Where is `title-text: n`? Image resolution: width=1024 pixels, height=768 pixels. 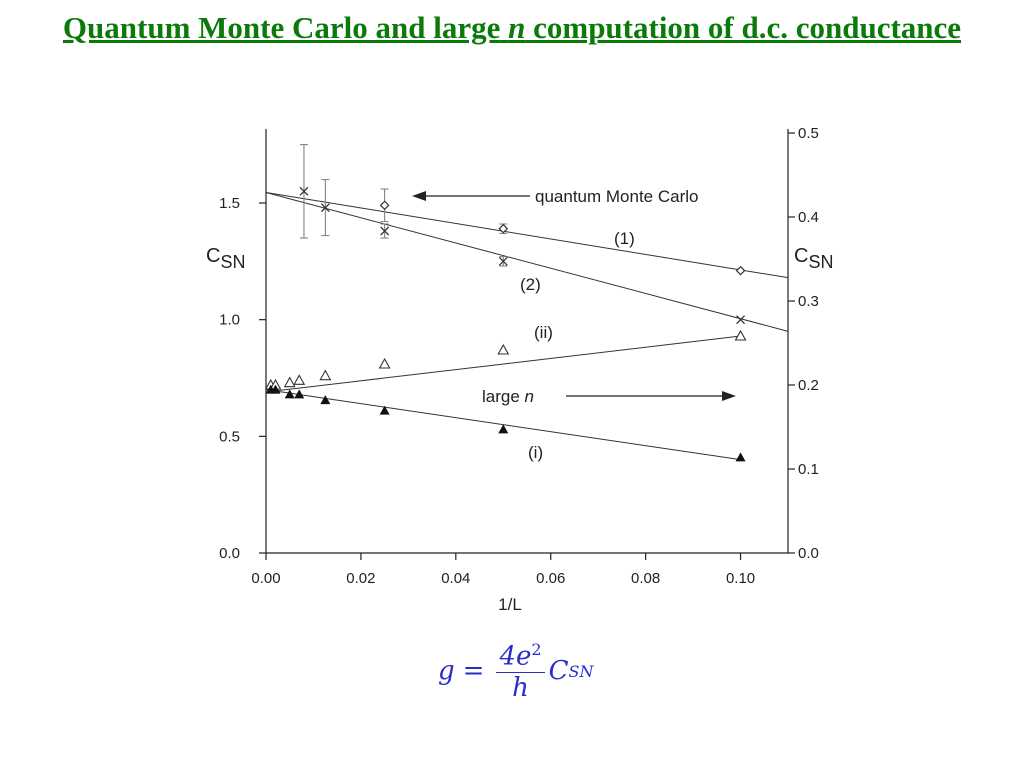 title-text: n is located at coordinates (517, 27).